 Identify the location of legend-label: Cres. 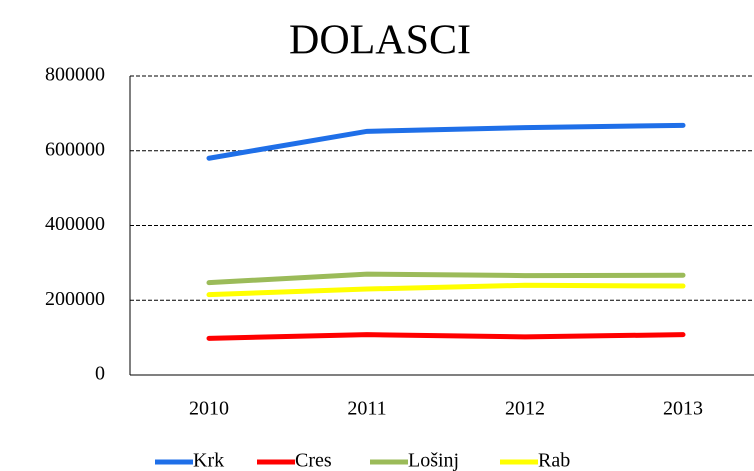
(313, 460).